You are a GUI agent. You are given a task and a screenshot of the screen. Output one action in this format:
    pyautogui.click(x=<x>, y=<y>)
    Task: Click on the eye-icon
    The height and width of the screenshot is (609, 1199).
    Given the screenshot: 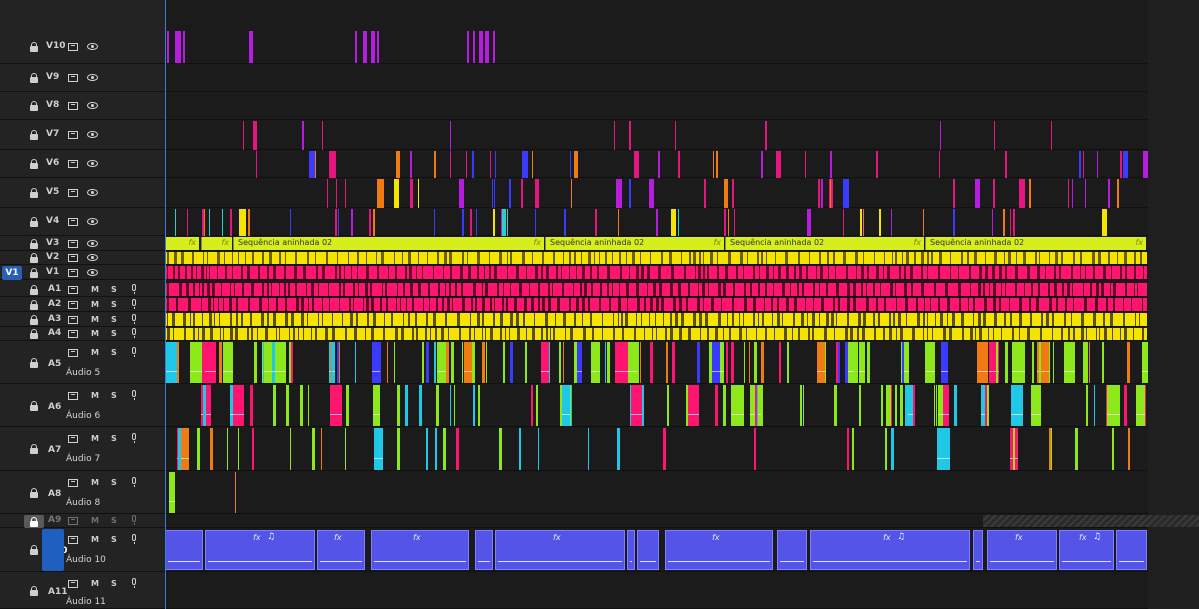 What is the action you would take?
    pyautogui.click(x=92, y=221)
    